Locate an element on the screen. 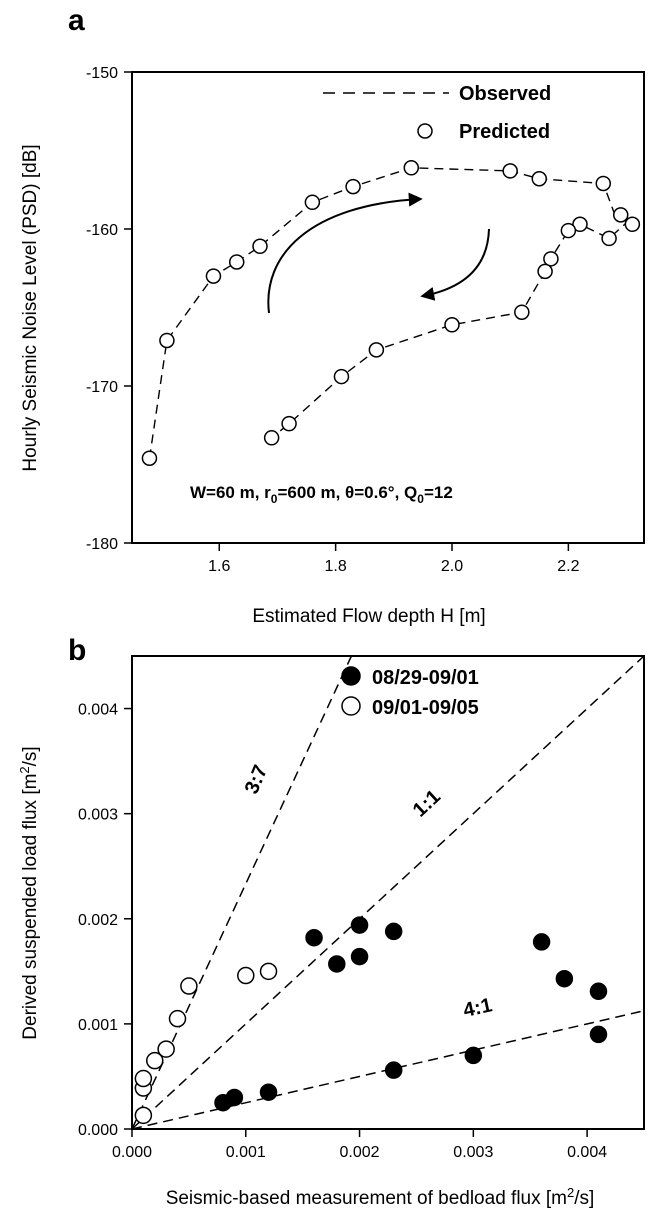 The height and width of the screenshot is (1213, 652). ratio-label-4-1: 4:1 is located at coordinates (477, 1008).